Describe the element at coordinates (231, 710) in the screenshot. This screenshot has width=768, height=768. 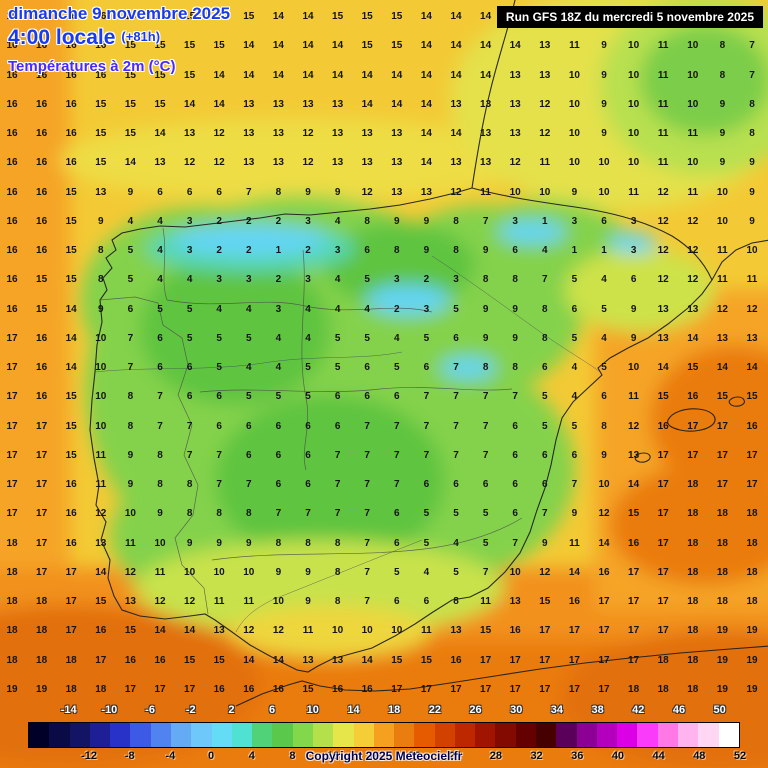
I see `colorbar-tick-label: 2` at that location.